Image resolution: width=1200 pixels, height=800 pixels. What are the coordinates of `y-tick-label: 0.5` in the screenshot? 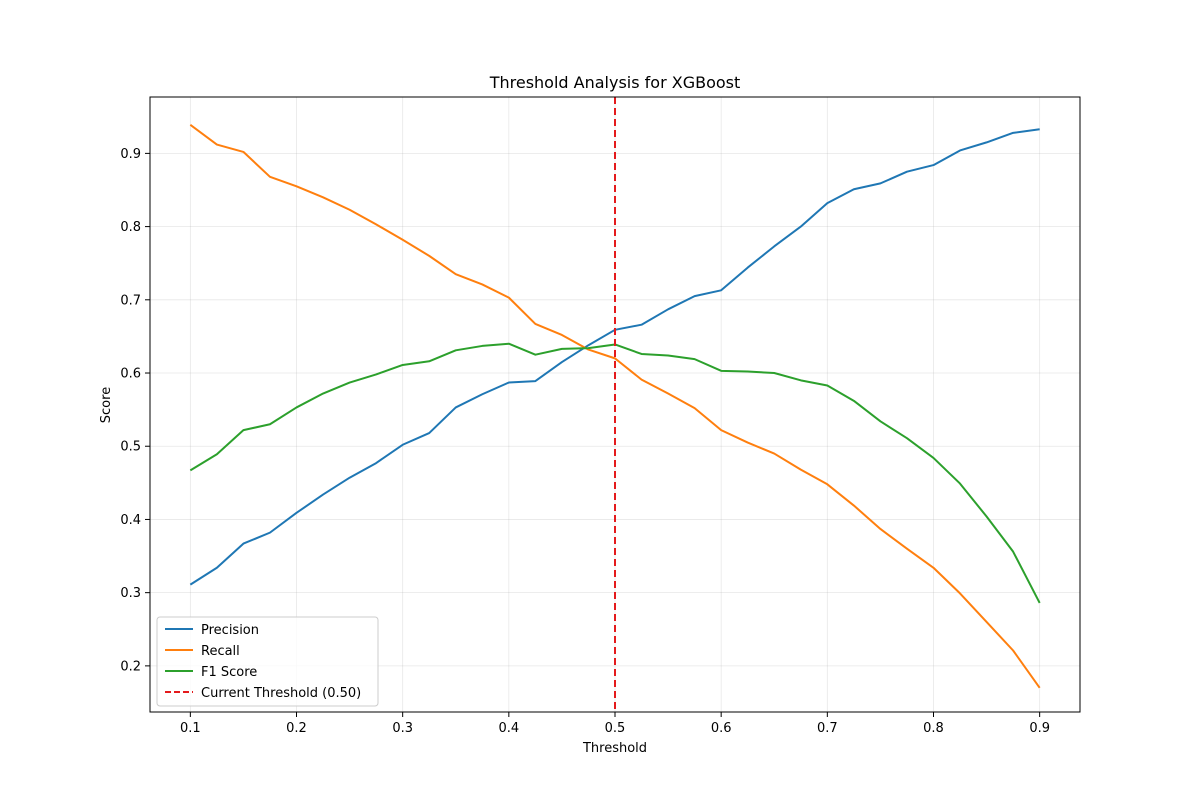 It's located at (130, 447).